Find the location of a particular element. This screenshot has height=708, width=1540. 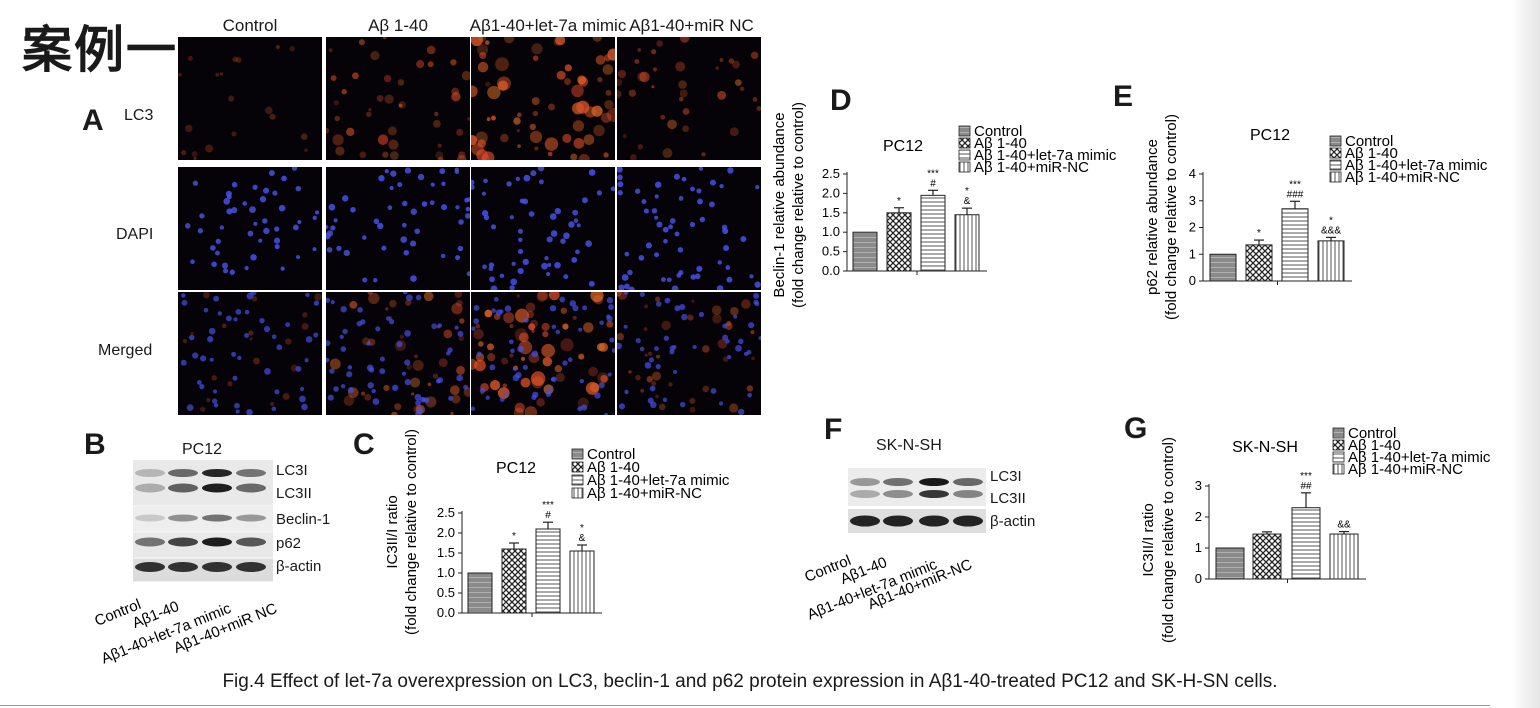

panel-letter-f: F is located at coordinates (833, 429).